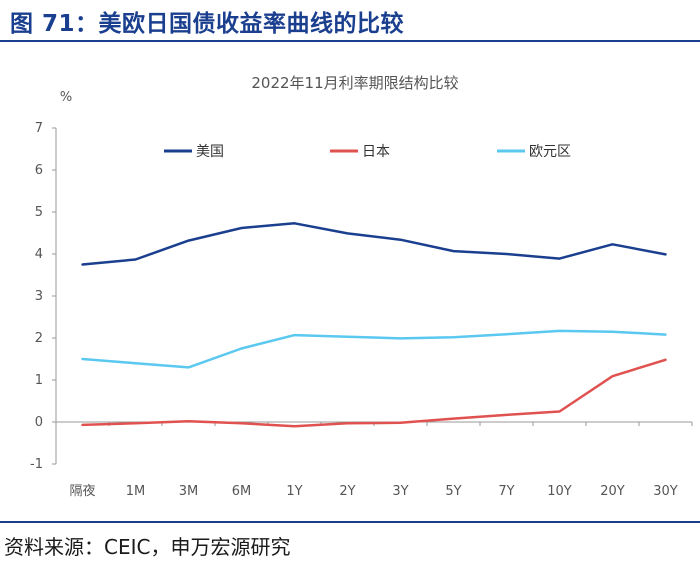  What do you see at coordinates (207, 24) in the screenshot?
I see `figure-title: 图 71：美欧日国债收益率曲线的比较` at bounding box center [207, 24].